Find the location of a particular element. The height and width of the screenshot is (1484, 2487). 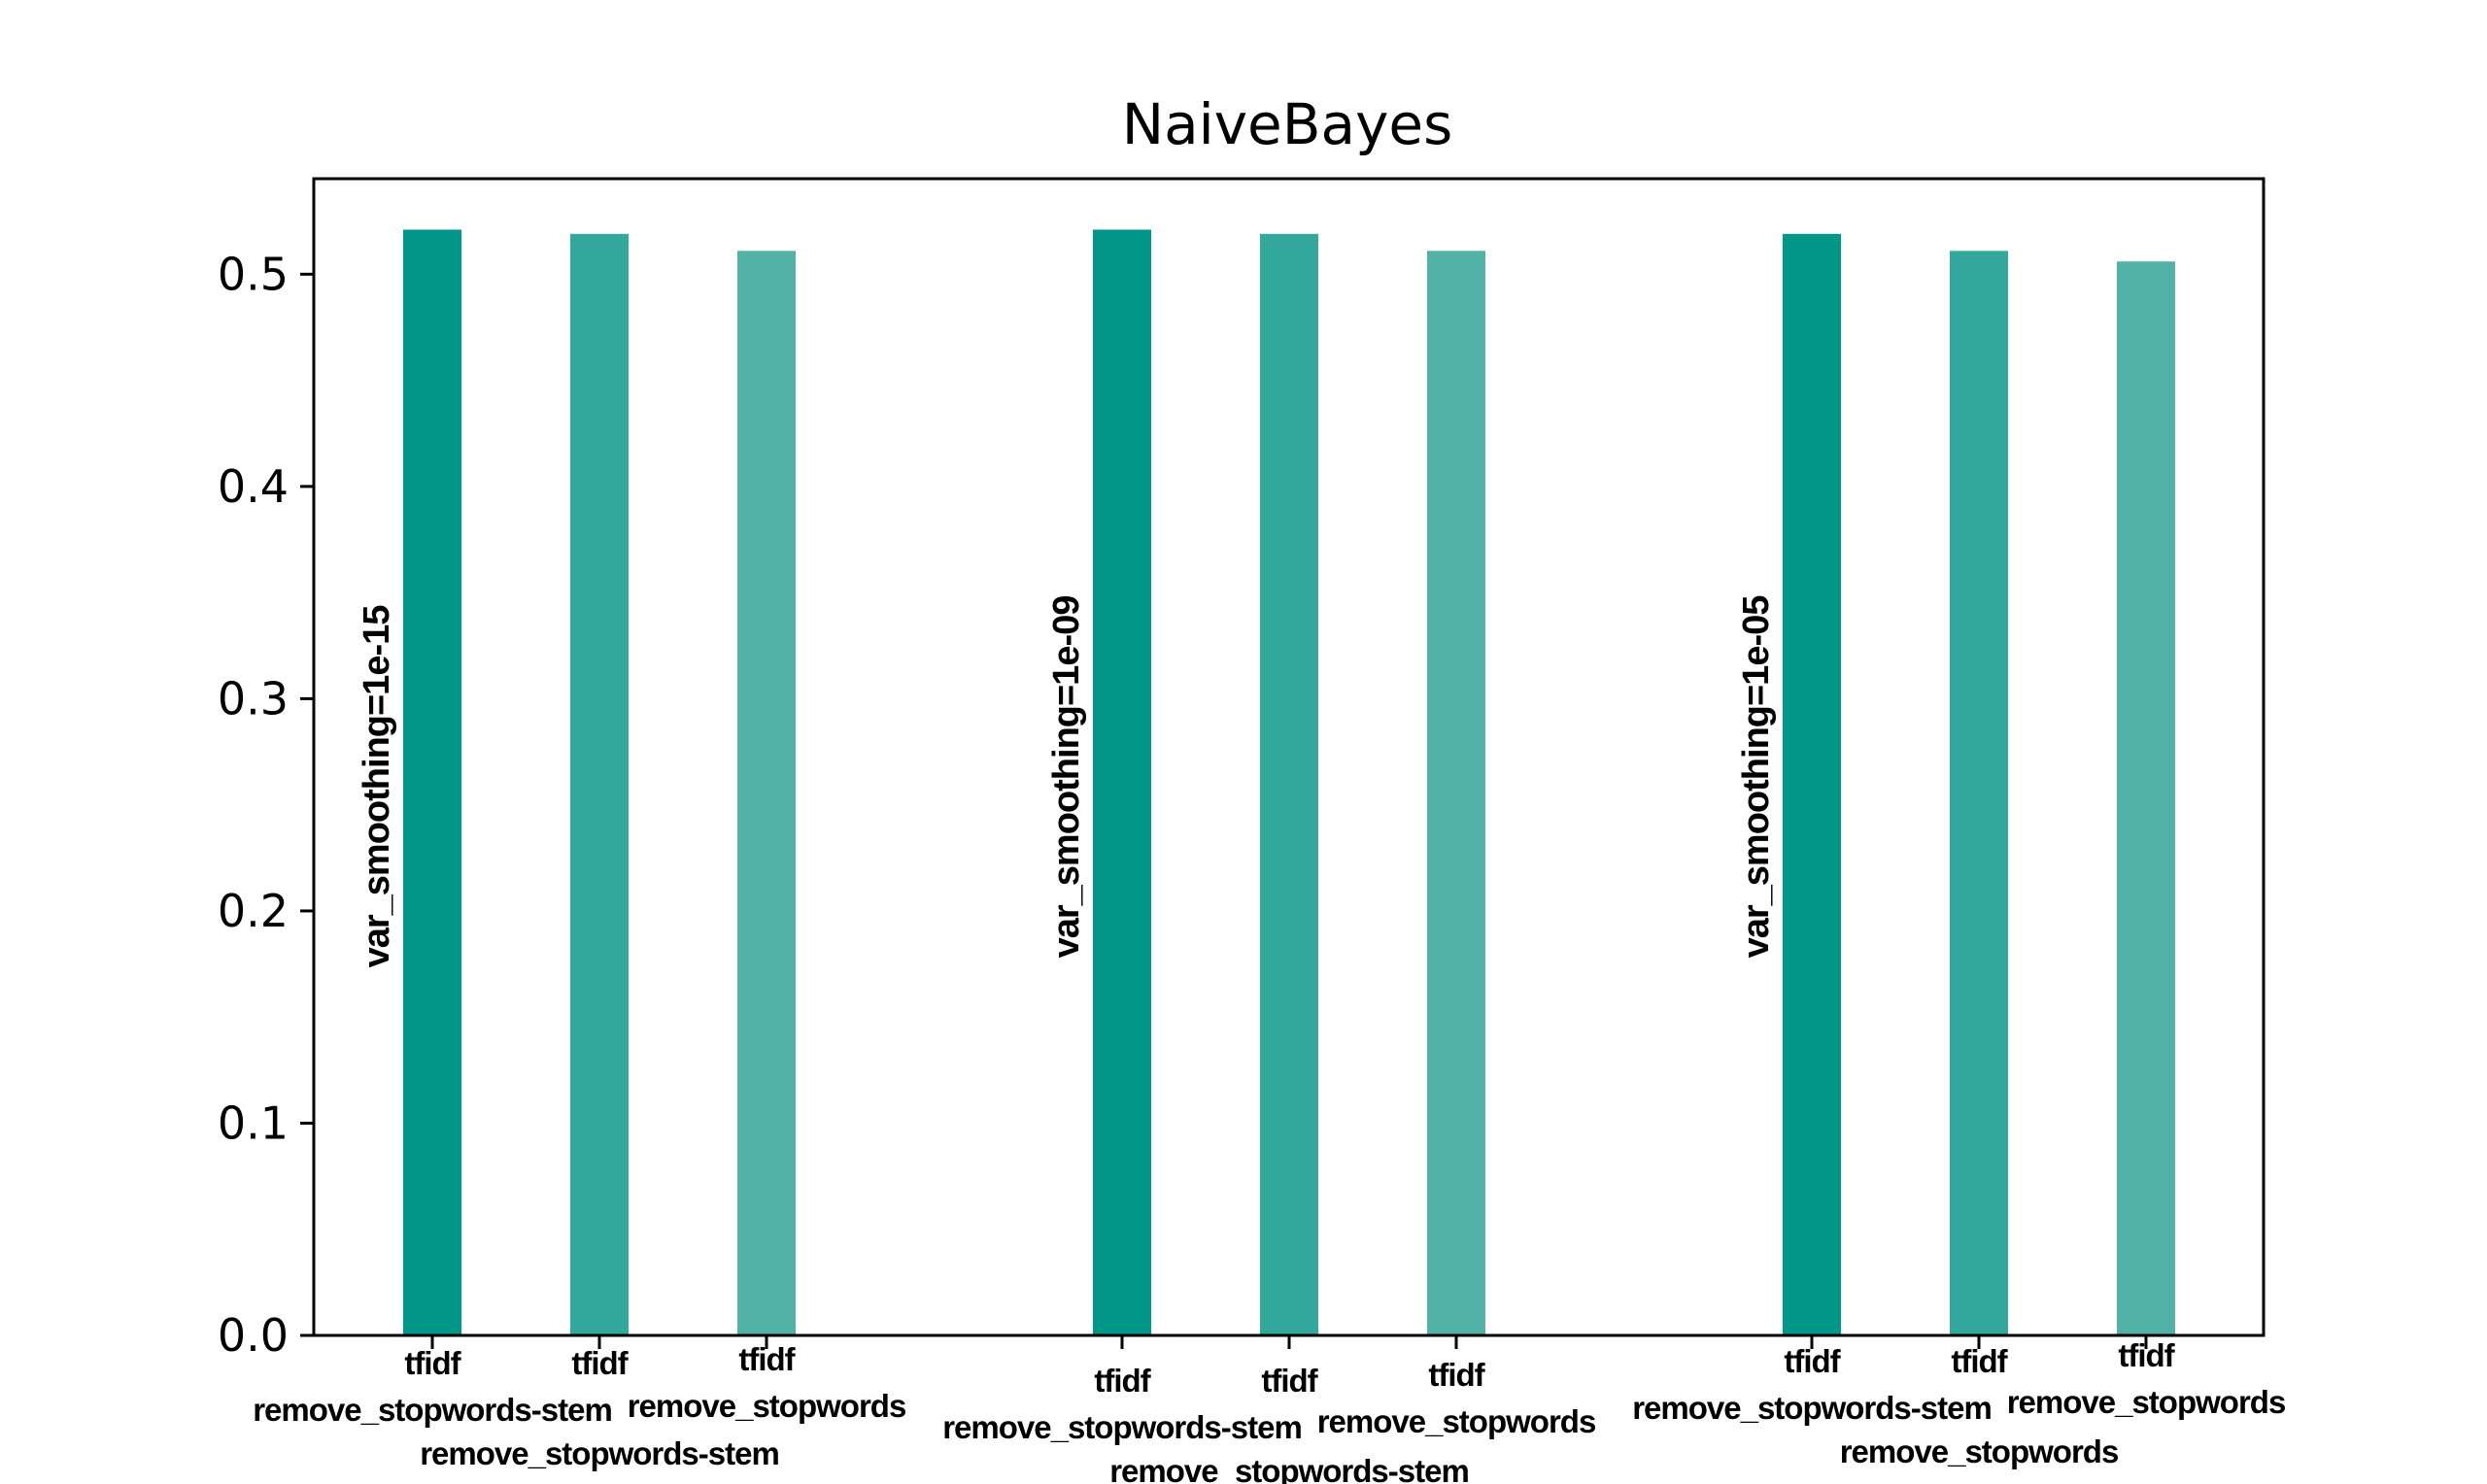

group-annotation: var_smoothing=1e-09 is located at coordinates (1066, 777).